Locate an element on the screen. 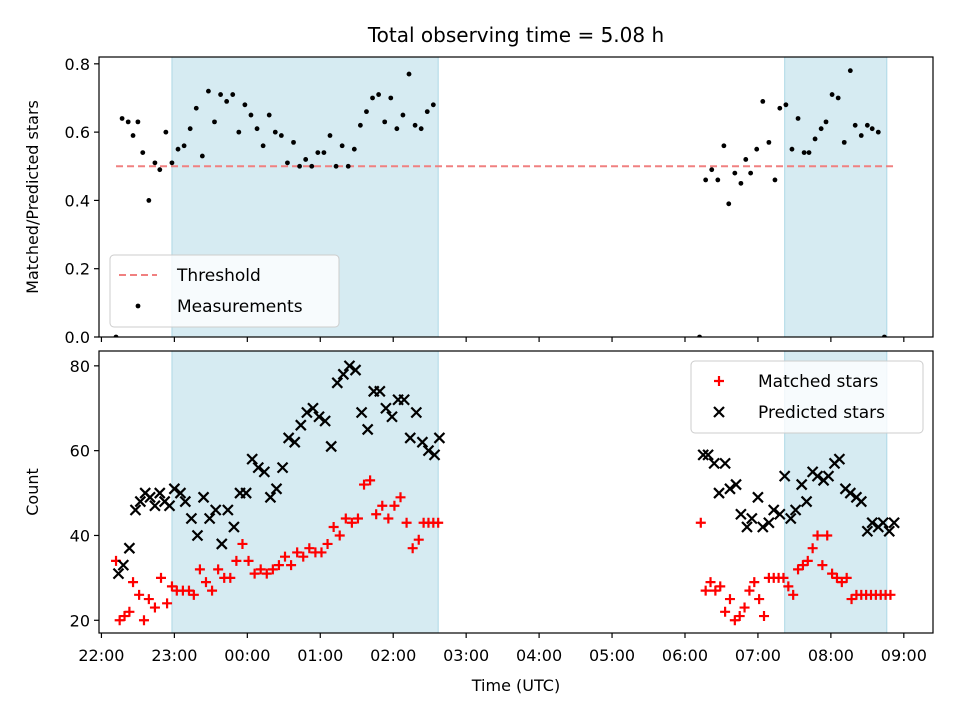  legend-box is located at coordinates (807, 397).